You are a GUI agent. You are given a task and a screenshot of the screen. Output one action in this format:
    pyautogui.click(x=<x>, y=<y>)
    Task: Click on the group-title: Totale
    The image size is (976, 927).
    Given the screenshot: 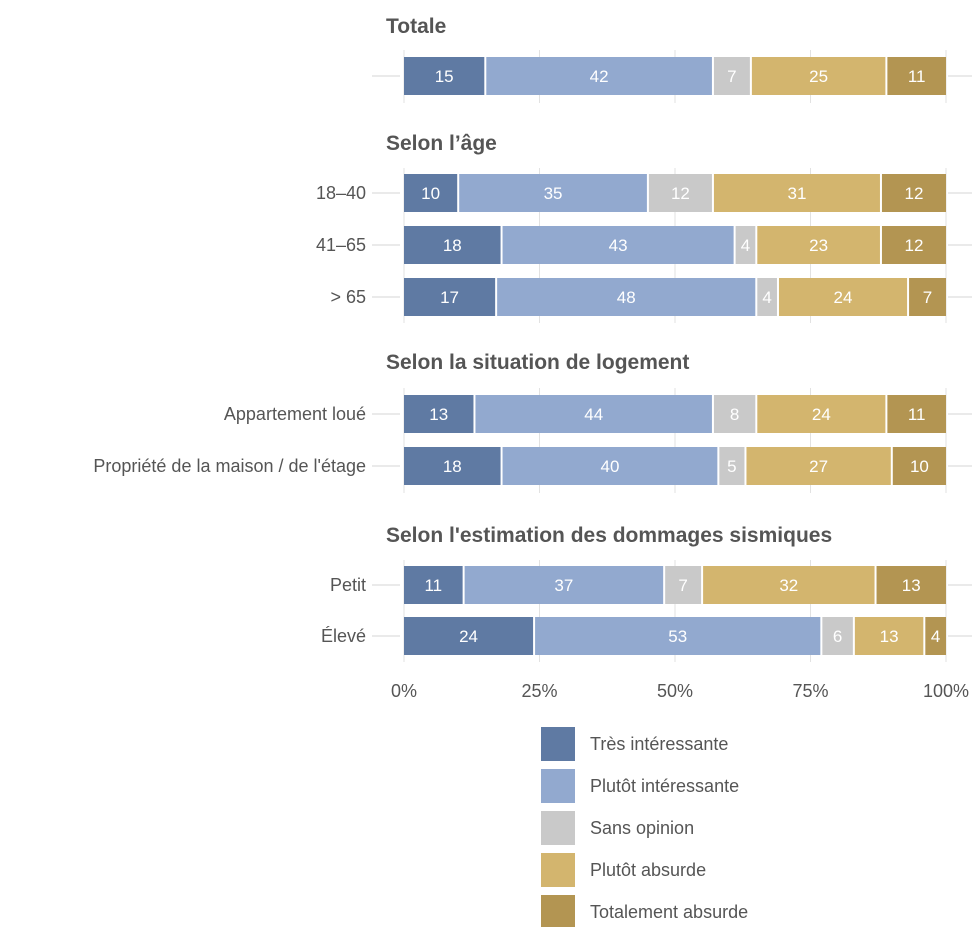 What is the action you would take?
    pyautogui.click(x=416, y=26)
    